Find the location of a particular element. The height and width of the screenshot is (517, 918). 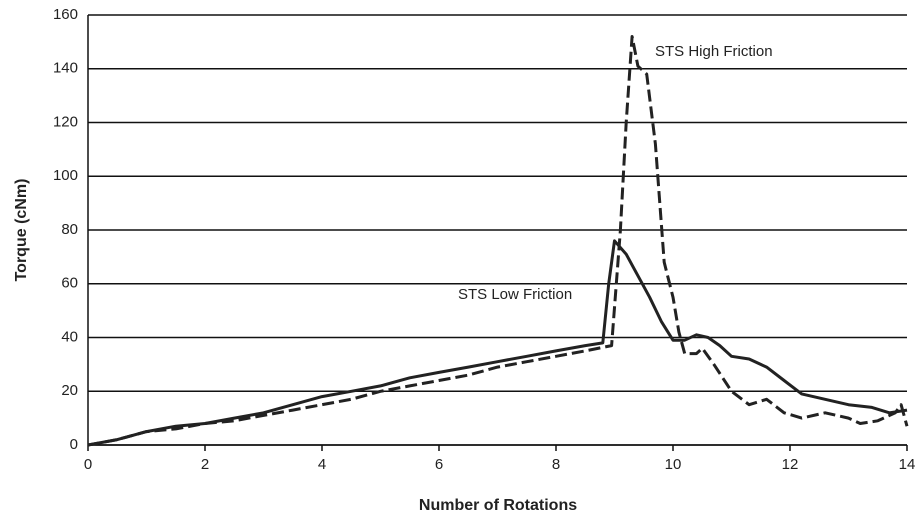

y-tick-label: 140 is located at coordinates (65, 68).